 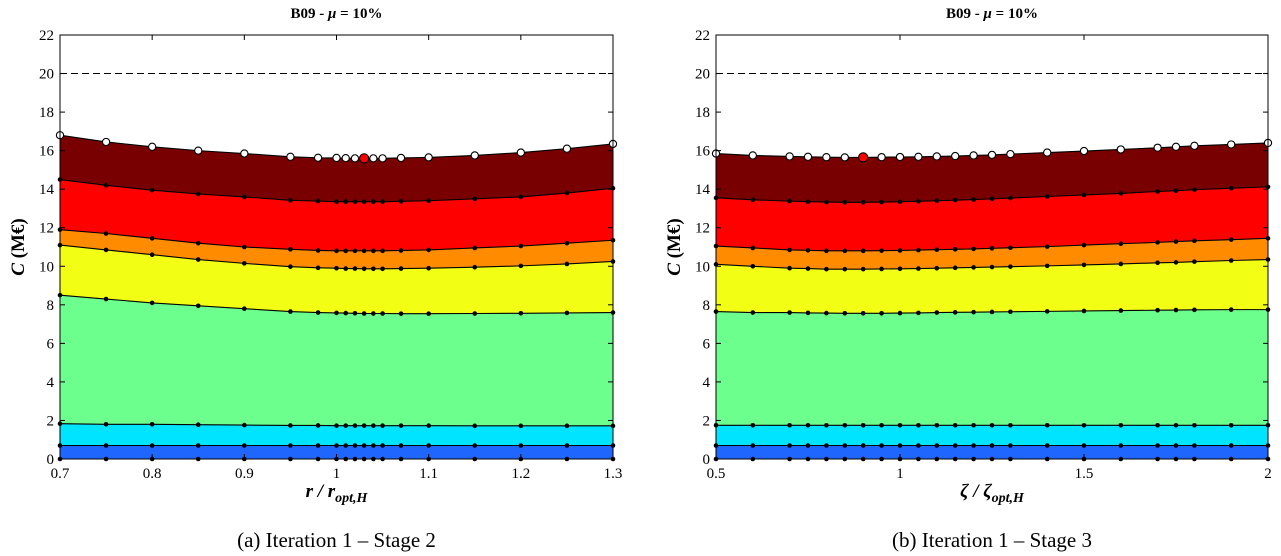 What do you see at coordinates (703, 190) in the screenshot?
I see `y-tick-label: 14` at bounding box center [703, 190].